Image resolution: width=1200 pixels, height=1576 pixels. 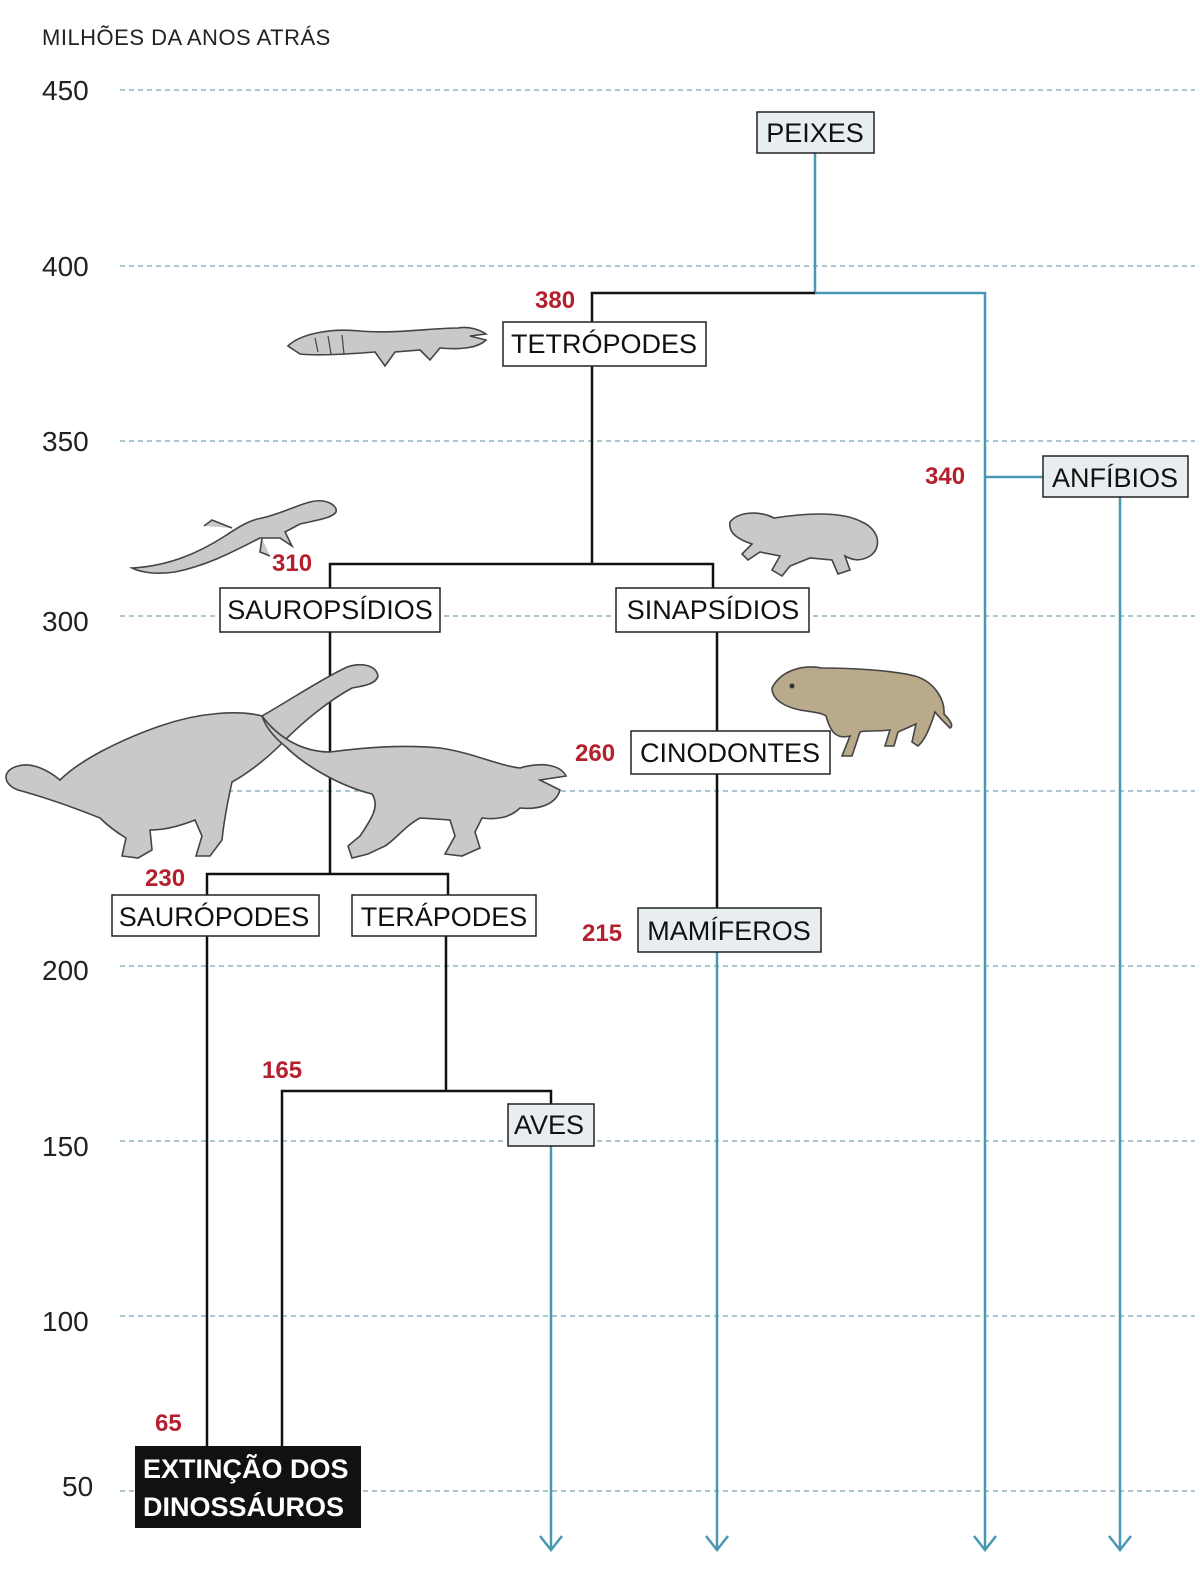 What do you see at coordinates (702, 306) in the screenshot?
I see `branch-tetropodes-link` at bounding box center [702, 306].